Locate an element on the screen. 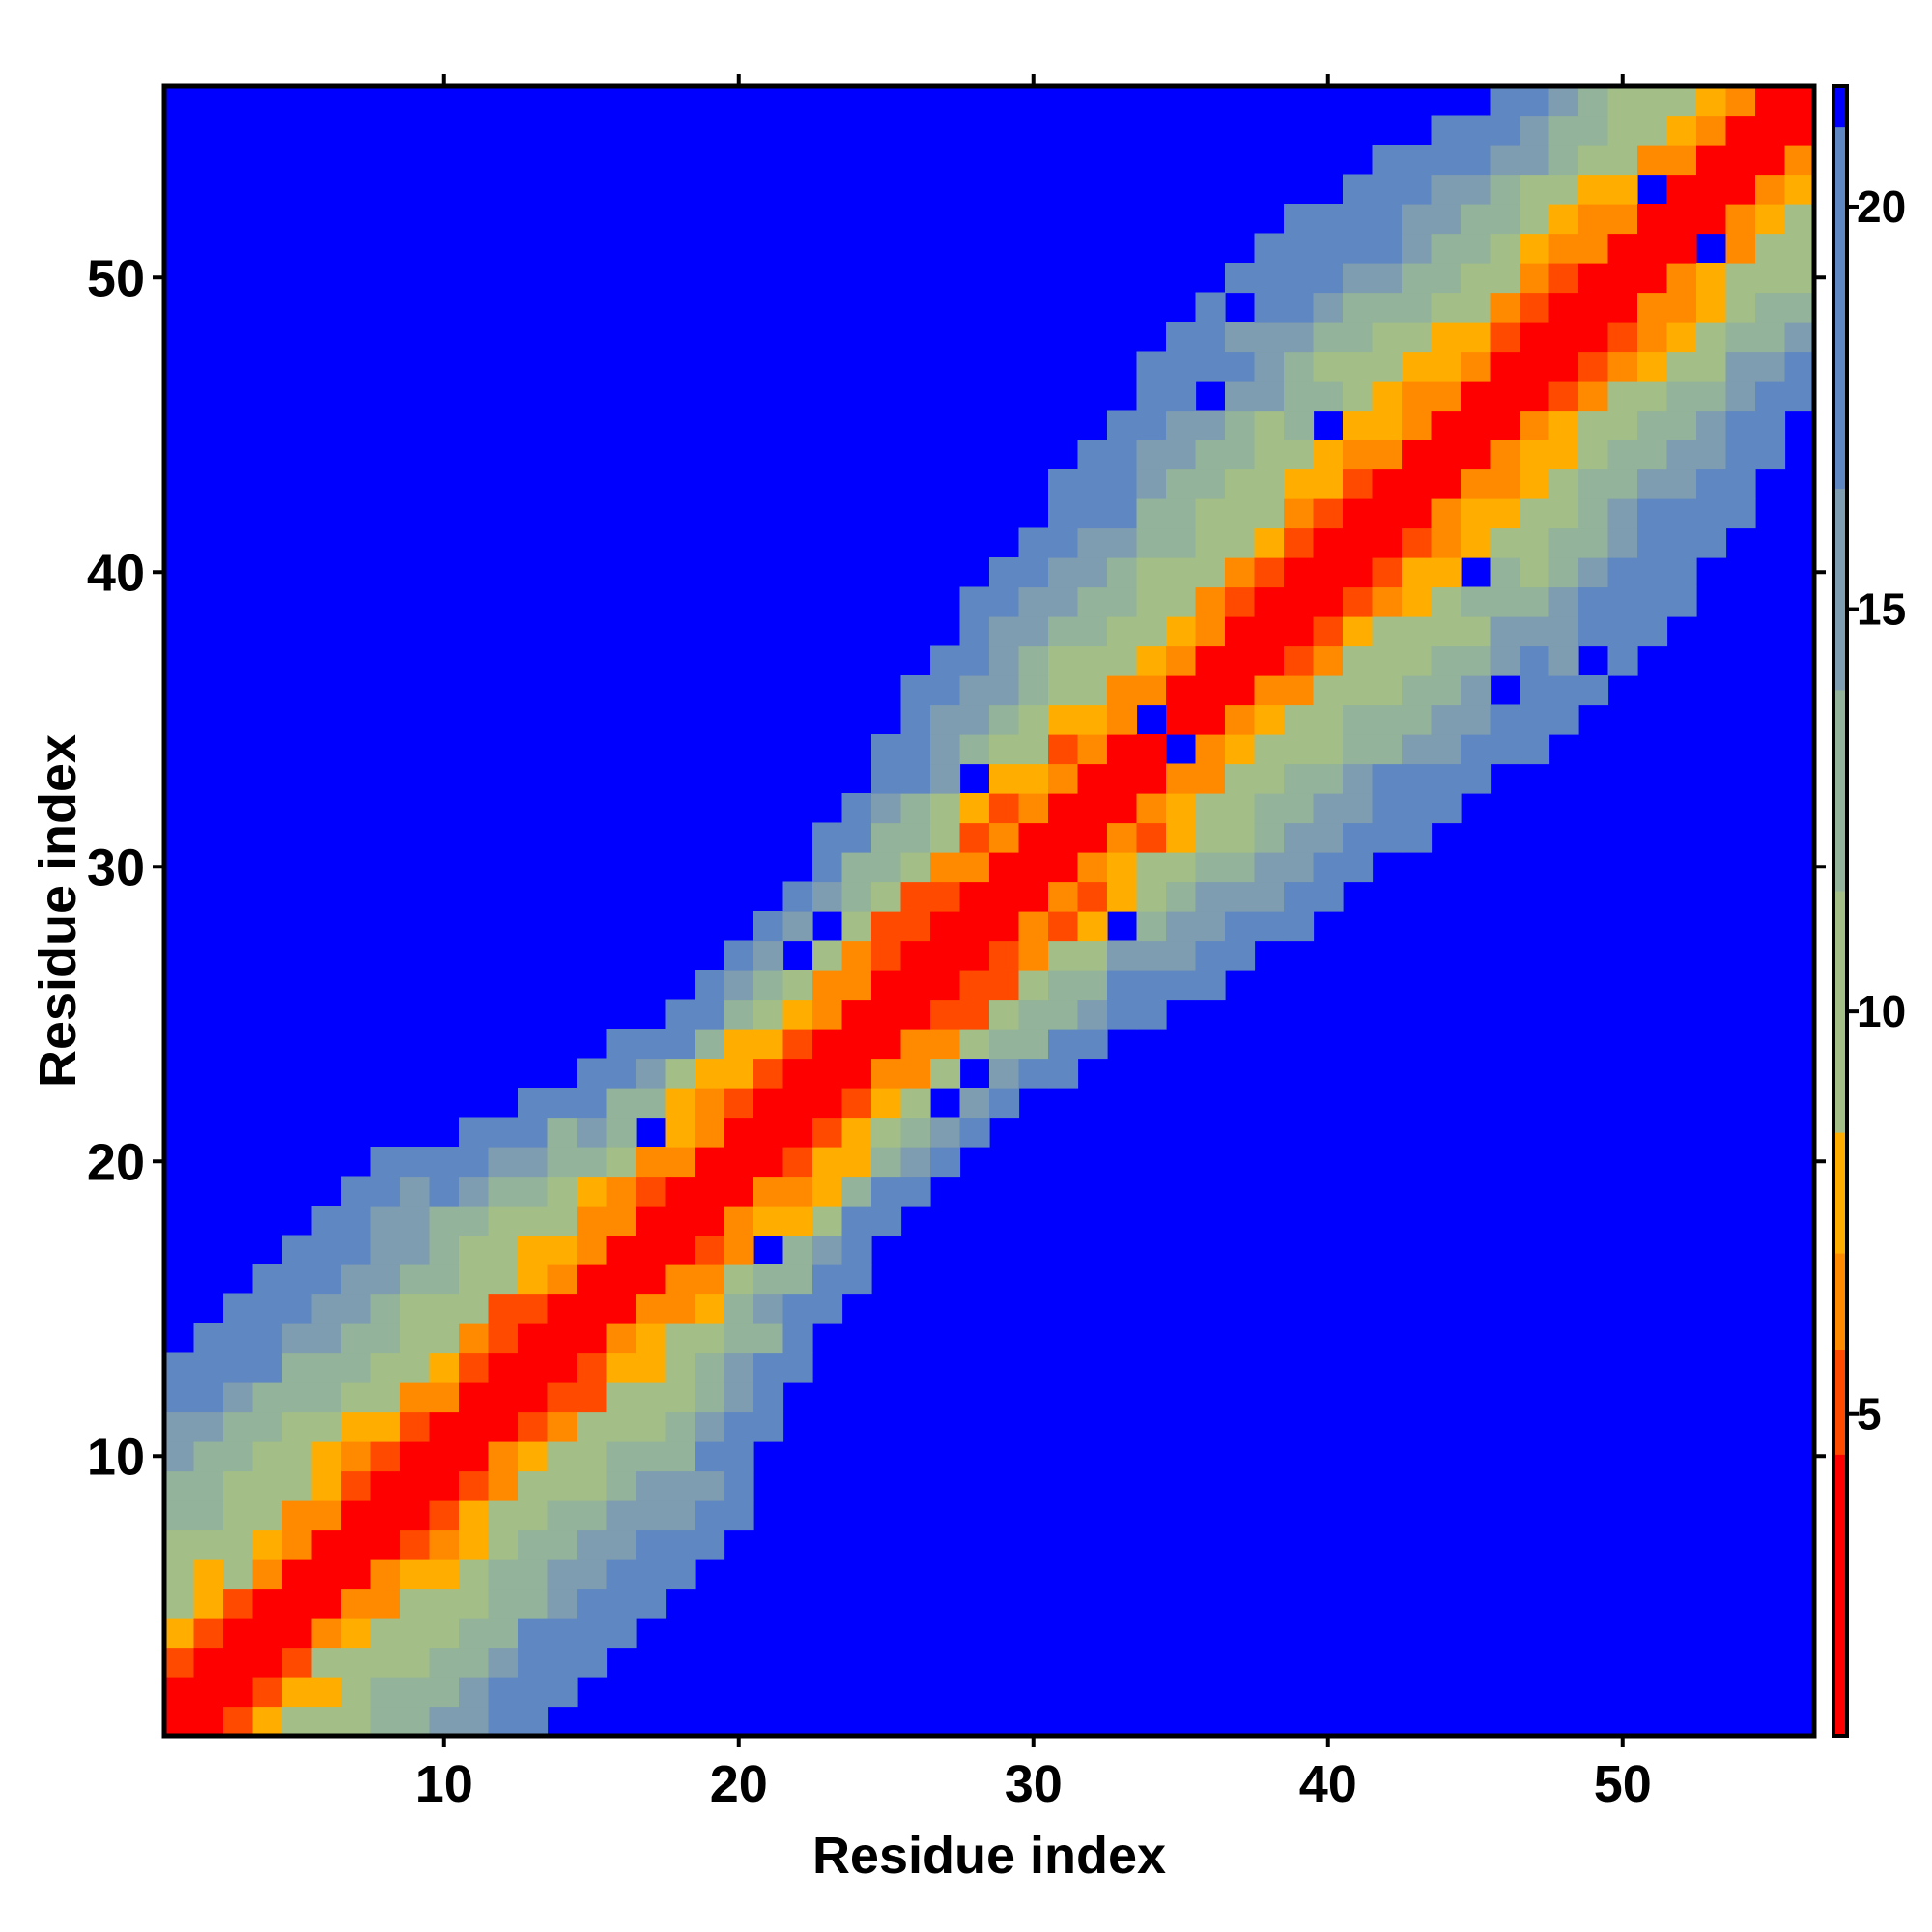  x-tick-label: 40 is located at coordinates (1328, 1784).